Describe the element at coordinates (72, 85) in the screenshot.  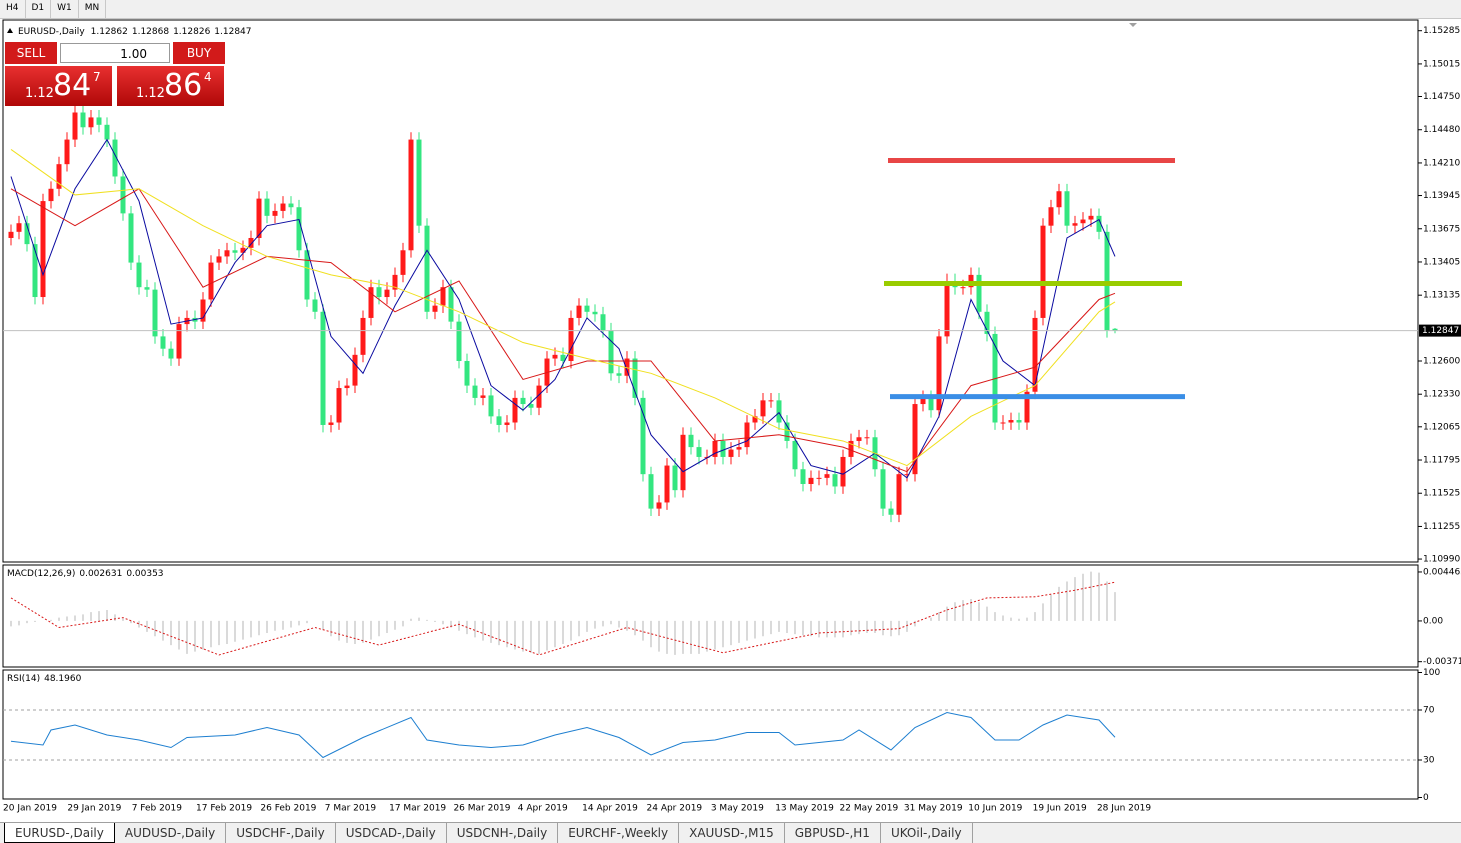
I see `price-pips: 84` at that location.